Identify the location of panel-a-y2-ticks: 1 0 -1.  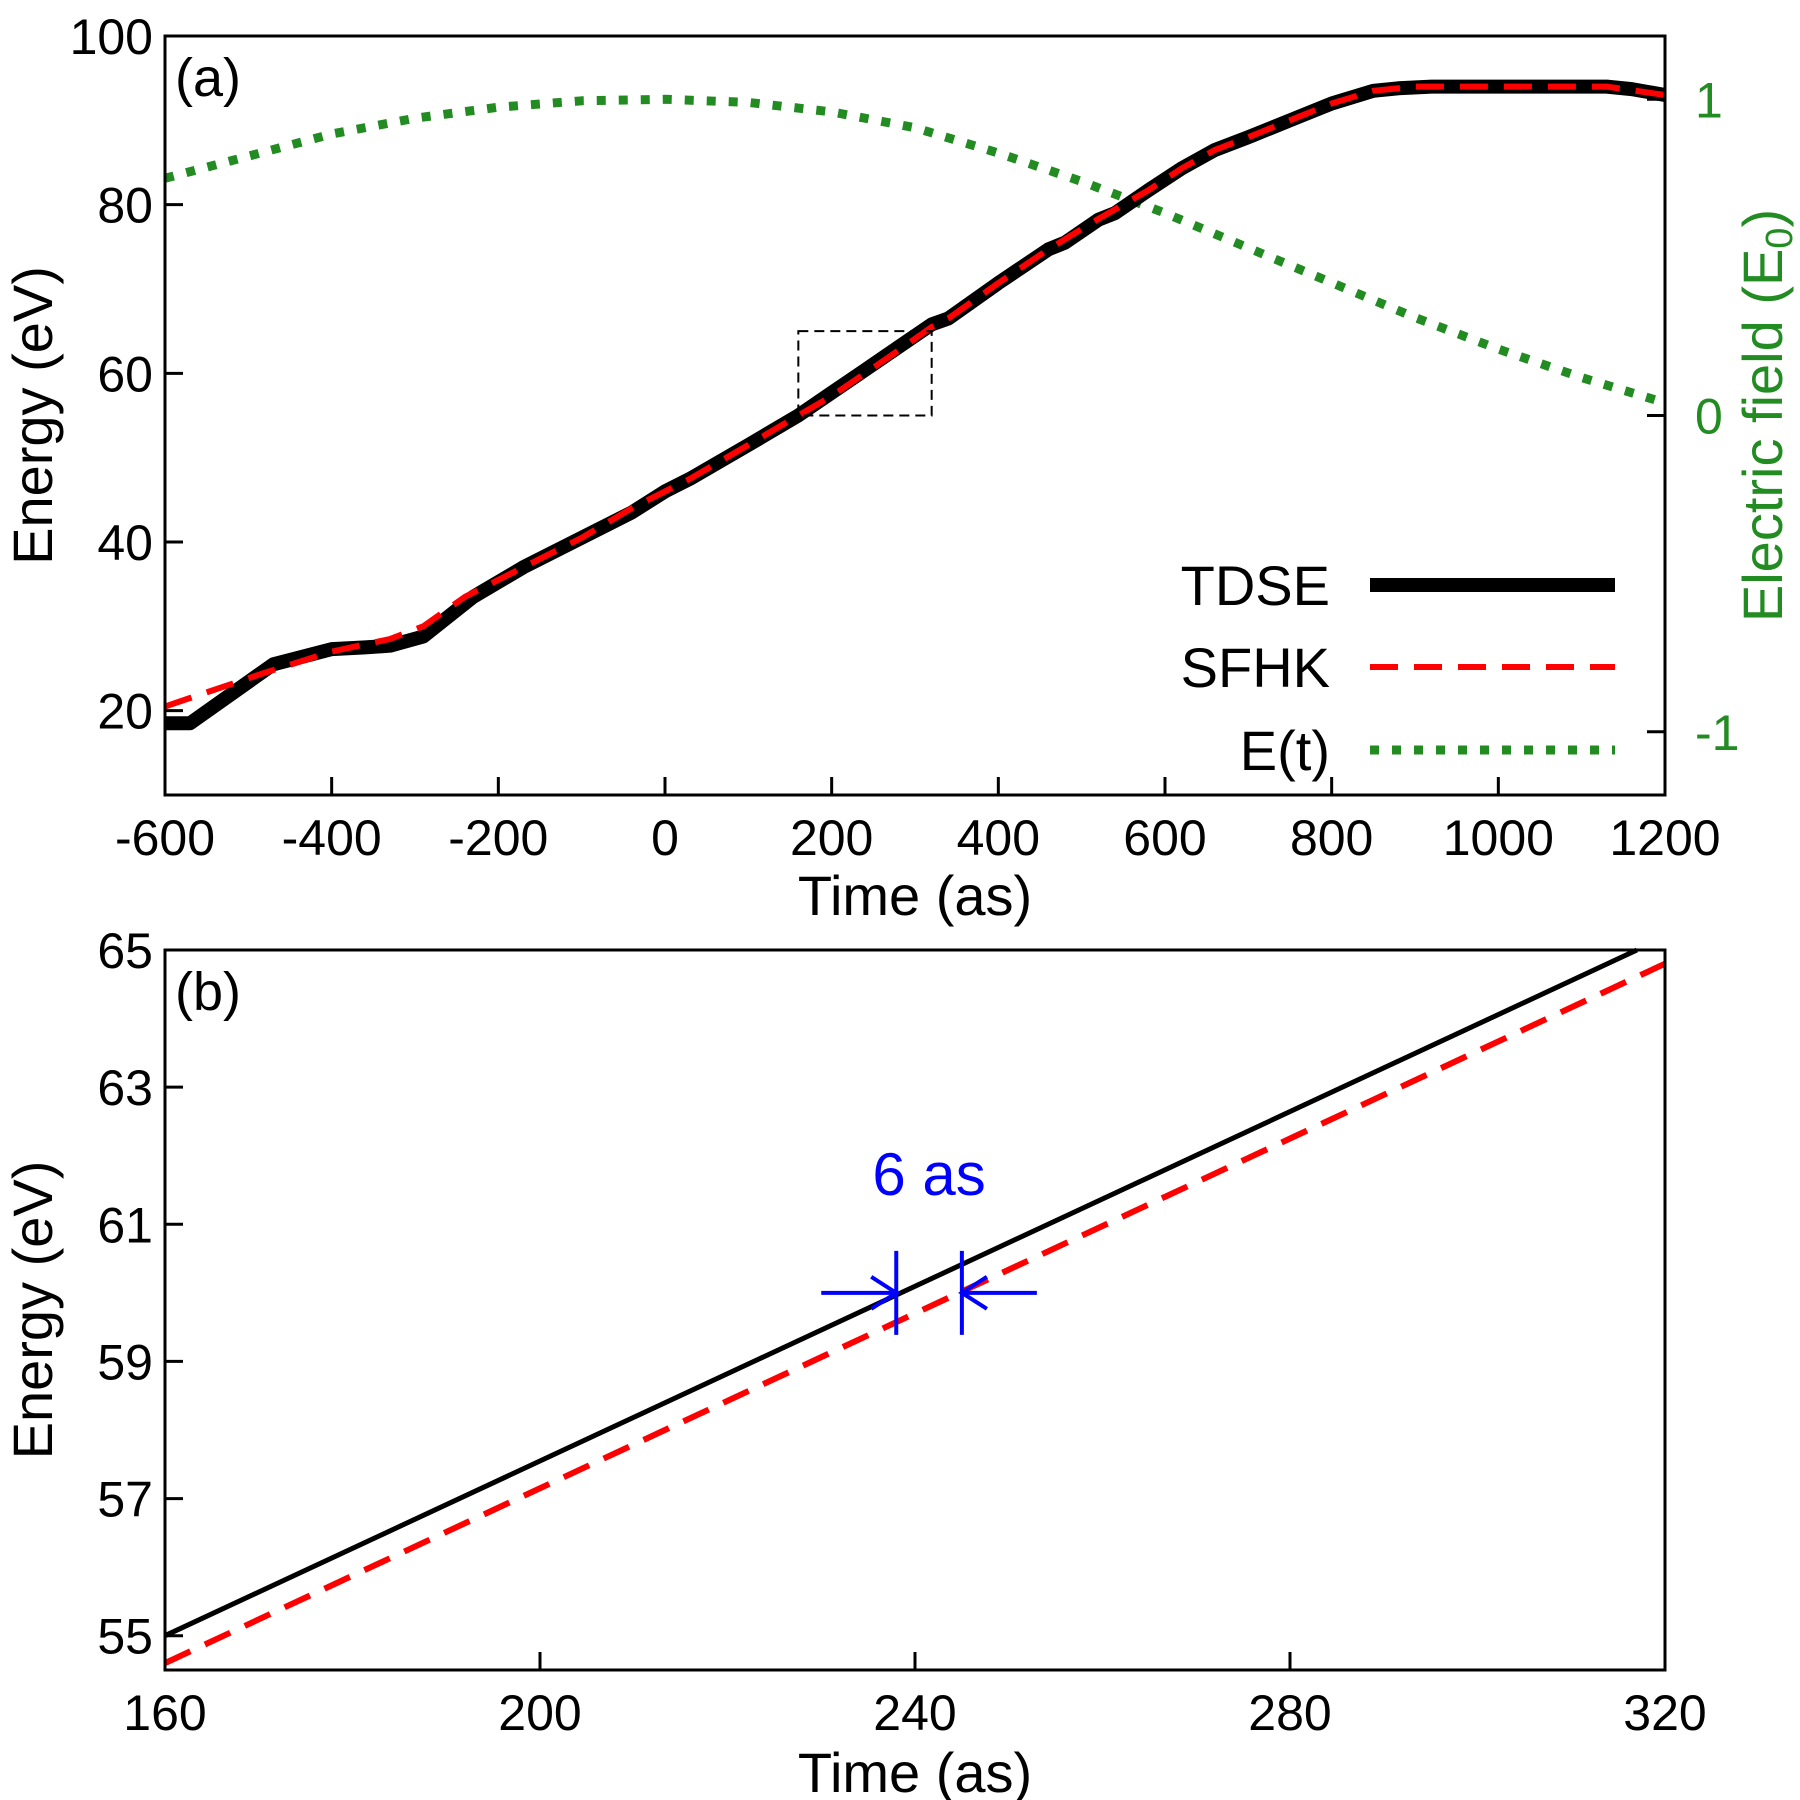
(1693, 416).